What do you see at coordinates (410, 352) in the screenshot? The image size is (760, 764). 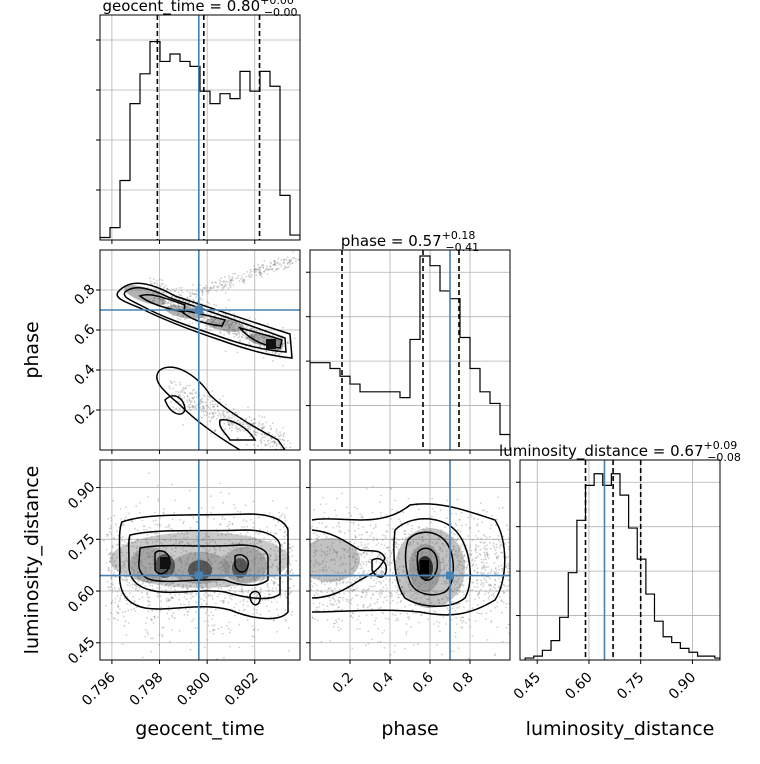 I see `histogram-step` at bounding box center [410, 352].